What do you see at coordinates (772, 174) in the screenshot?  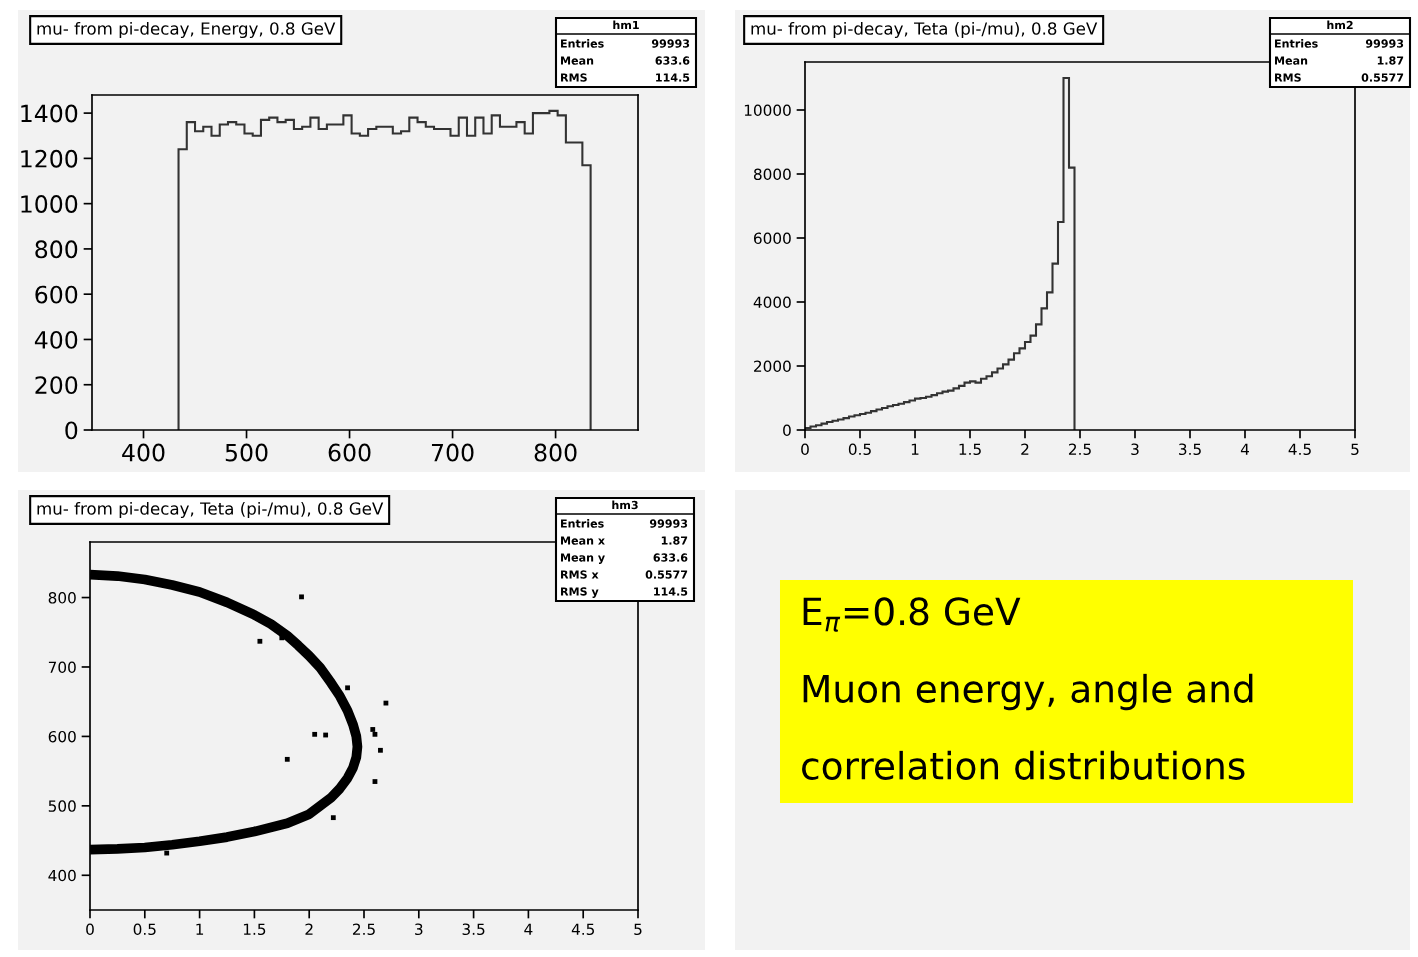 I see `y-tick-label: 8000` at bounding box center [772, 174].